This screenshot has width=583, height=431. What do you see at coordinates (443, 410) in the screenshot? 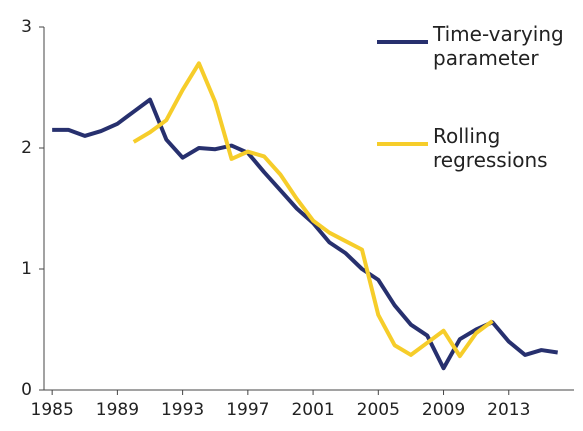
I see `x-tick-label: 2009` at bounding box center [443, 410].